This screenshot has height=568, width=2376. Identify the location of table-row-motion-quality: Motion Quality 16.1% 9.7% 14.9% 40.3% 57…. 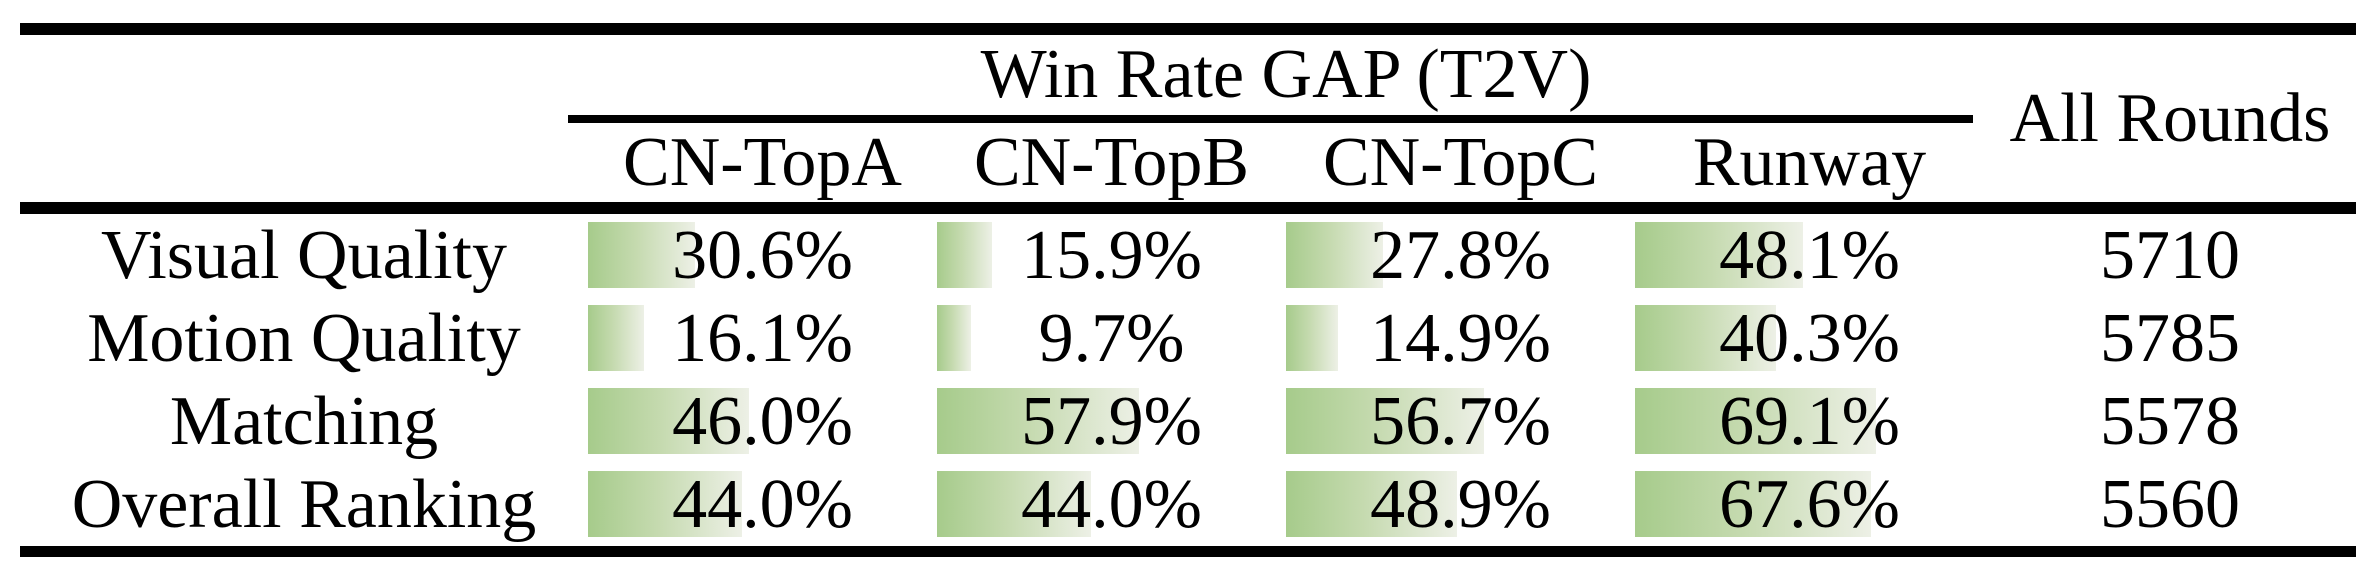
(1188, 338).